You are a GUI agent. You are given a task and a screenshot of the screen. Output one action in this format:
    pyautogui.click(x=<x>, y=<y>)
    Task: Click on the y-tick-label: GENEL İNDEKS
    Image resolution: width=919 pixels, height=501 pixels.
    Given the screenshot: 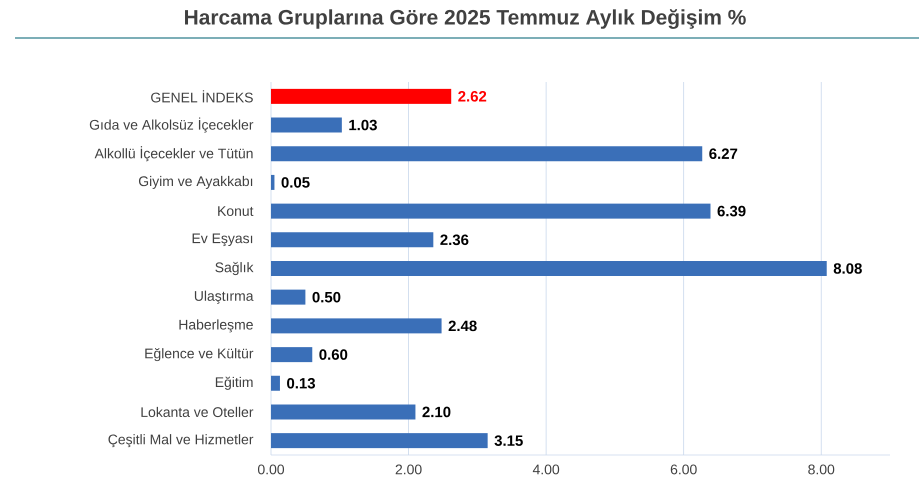 What is the action you would take?
    pyautogui.click(x=202, y=96)
    